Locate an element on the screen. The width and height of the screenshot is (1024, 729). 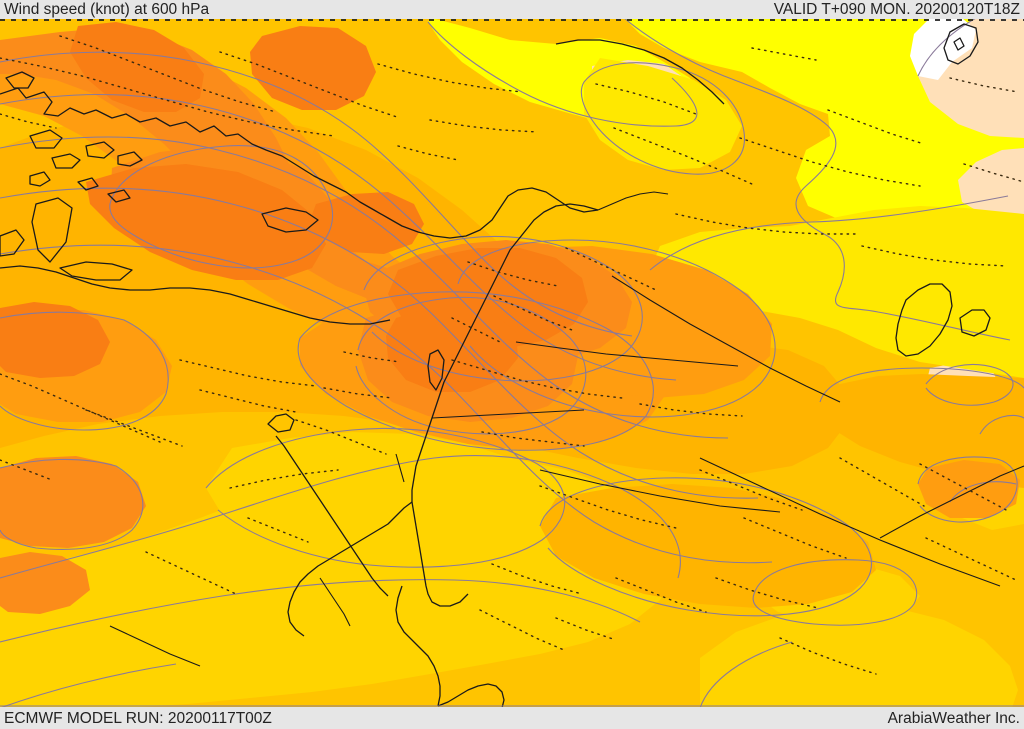
fill-band-yellow-turk-s is located at coordinates (663, 114).